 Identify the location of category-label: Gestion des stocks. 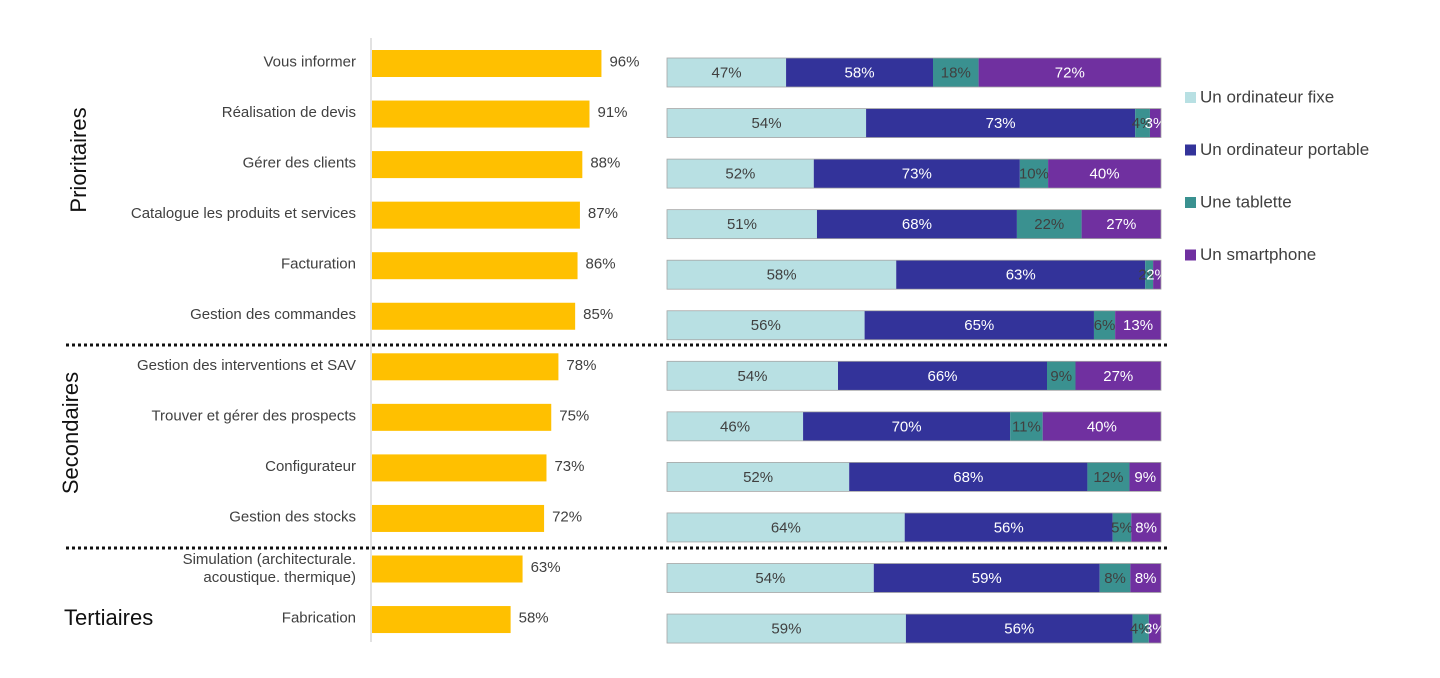
(292, 516).